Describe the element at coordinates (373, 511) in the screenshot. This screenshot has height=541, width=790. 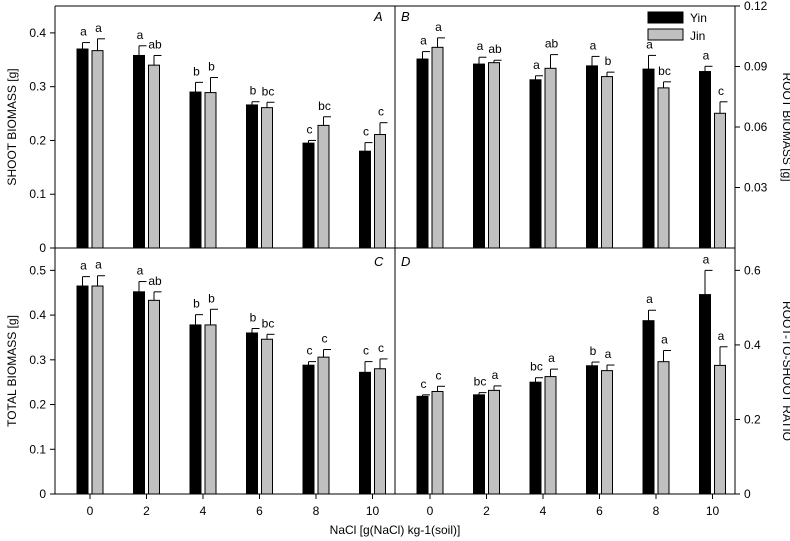
I see `xtick-label-c-5: 10` at that location.